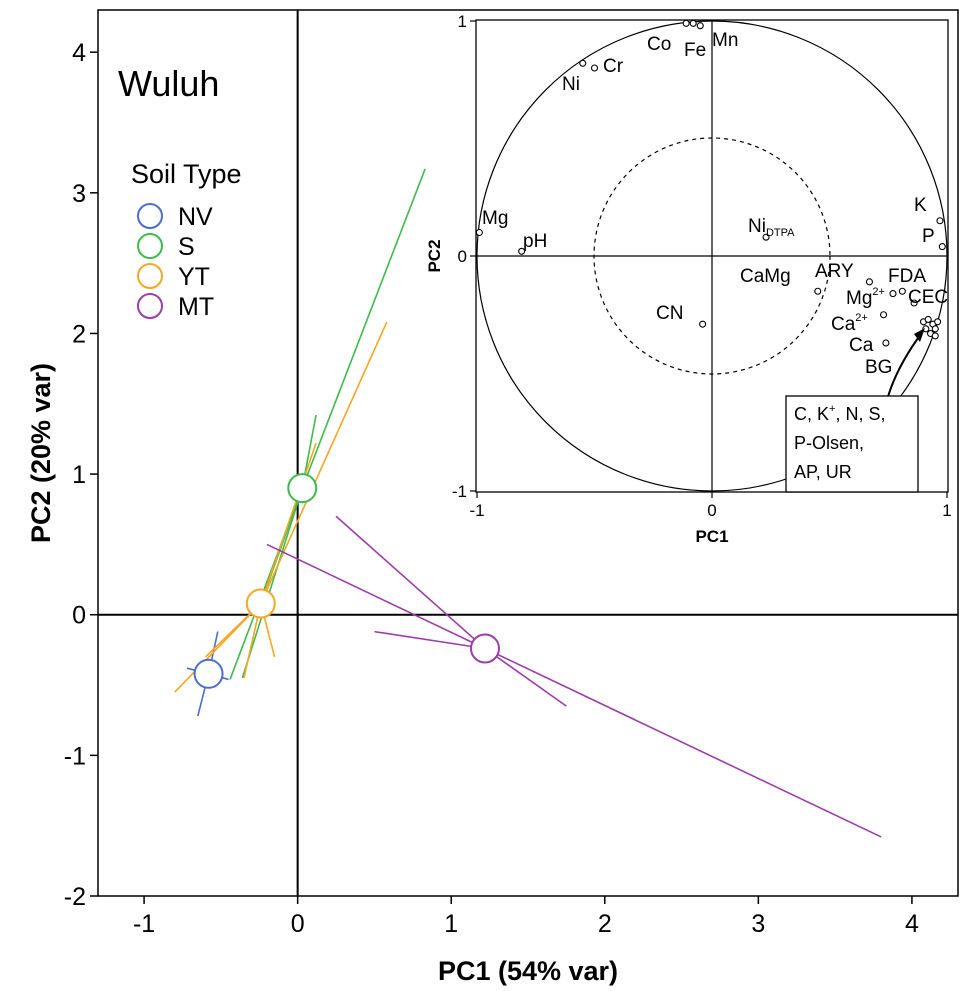  Describe the element at coordinates (75, 756) in the screenshot. I see `y-tick-label: -1` at that location.